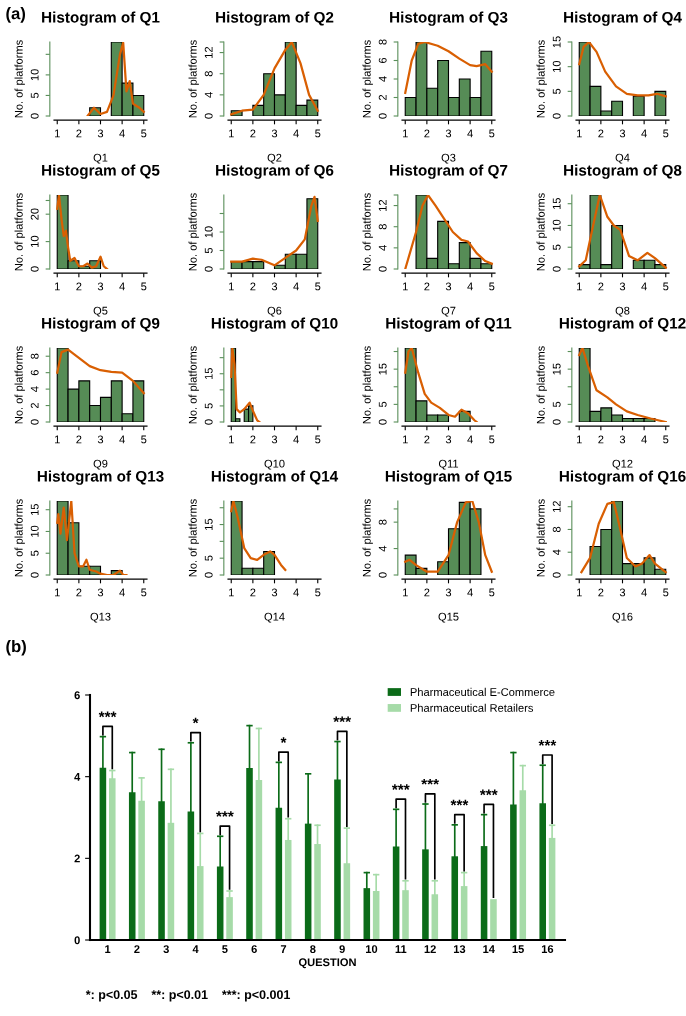 The width and height of the screenshot is (686, 1016). What do you see at coordinates (622, 617) in the screenshot?
I see `x-axis-title: Q16` at bounding box center [622, 617].